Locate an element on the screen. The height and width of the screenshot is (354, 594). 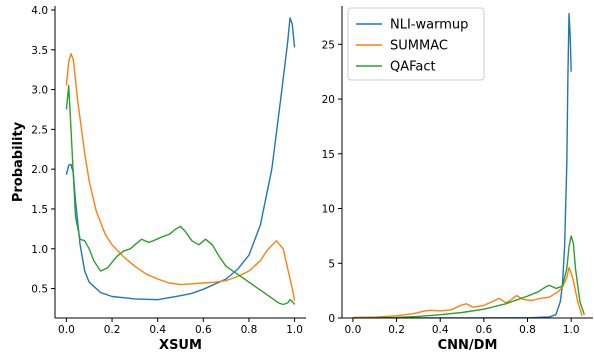
x-axis-title: CNN/DM is located at coordinates (468, 345).